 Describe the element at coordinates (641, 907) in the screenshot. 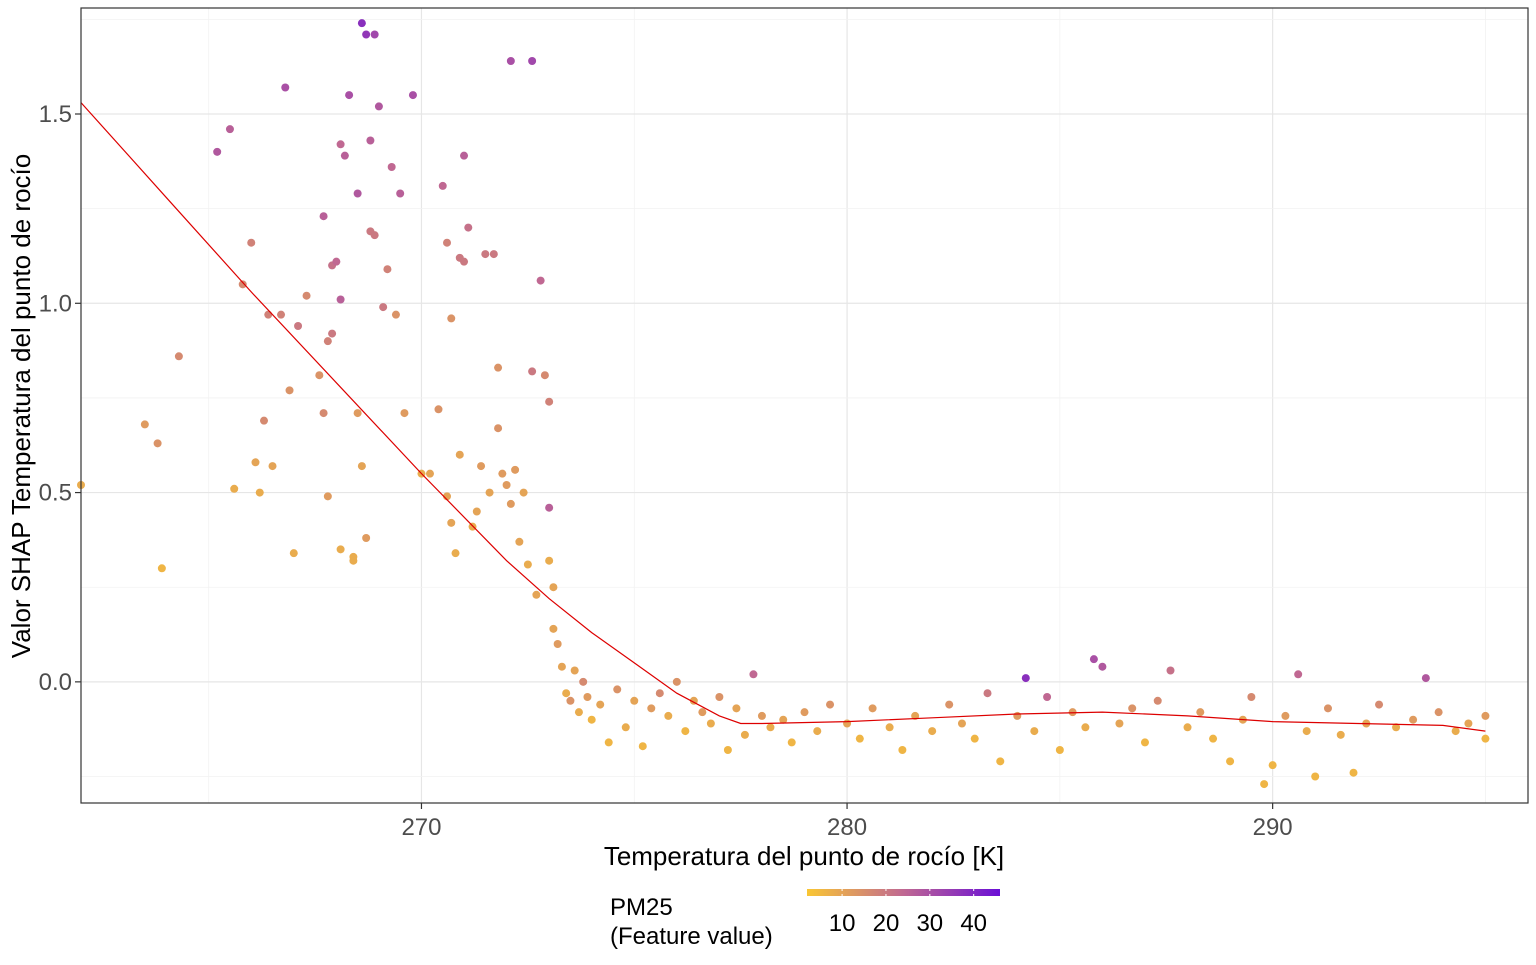

I see `legend-title-line1: PM25` at that location.